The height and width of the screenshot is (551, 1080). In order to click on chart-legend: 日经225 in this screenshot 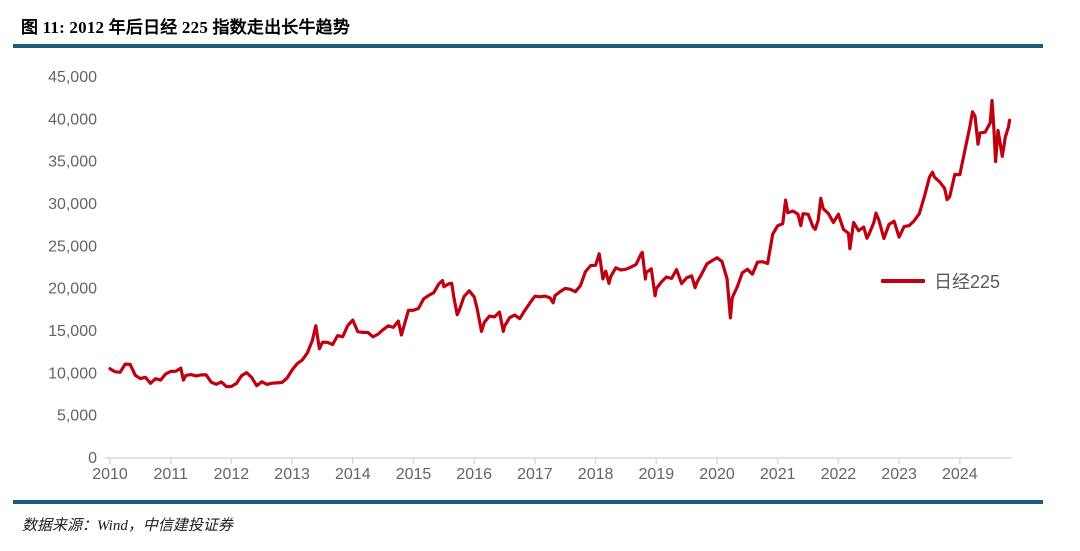, I will do `click(940, 281)`.